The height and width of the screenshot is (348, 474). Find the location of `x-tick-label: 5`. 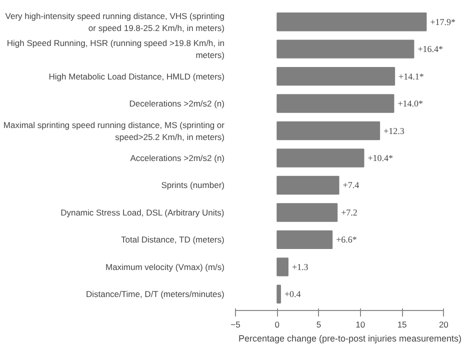

x-tick-label: 5 is located at coordinates (319, 325).